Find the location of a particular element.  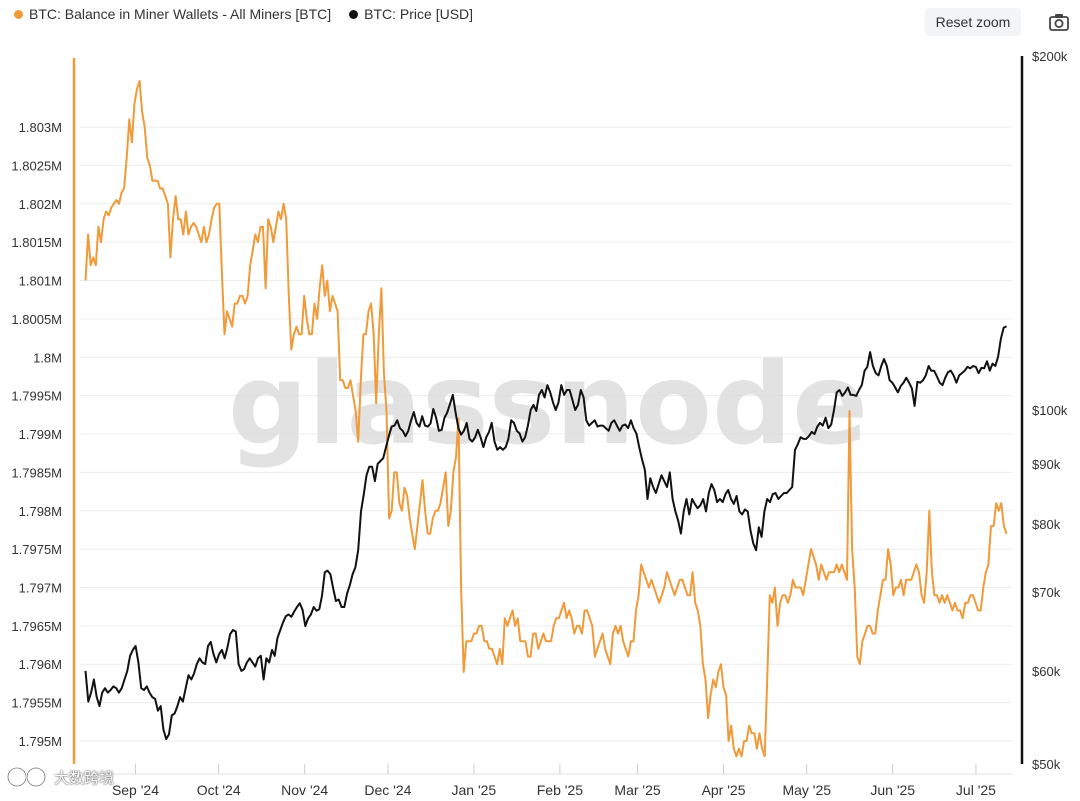

x-tick-label: Jun '25 is located at coordinates (892, 790).